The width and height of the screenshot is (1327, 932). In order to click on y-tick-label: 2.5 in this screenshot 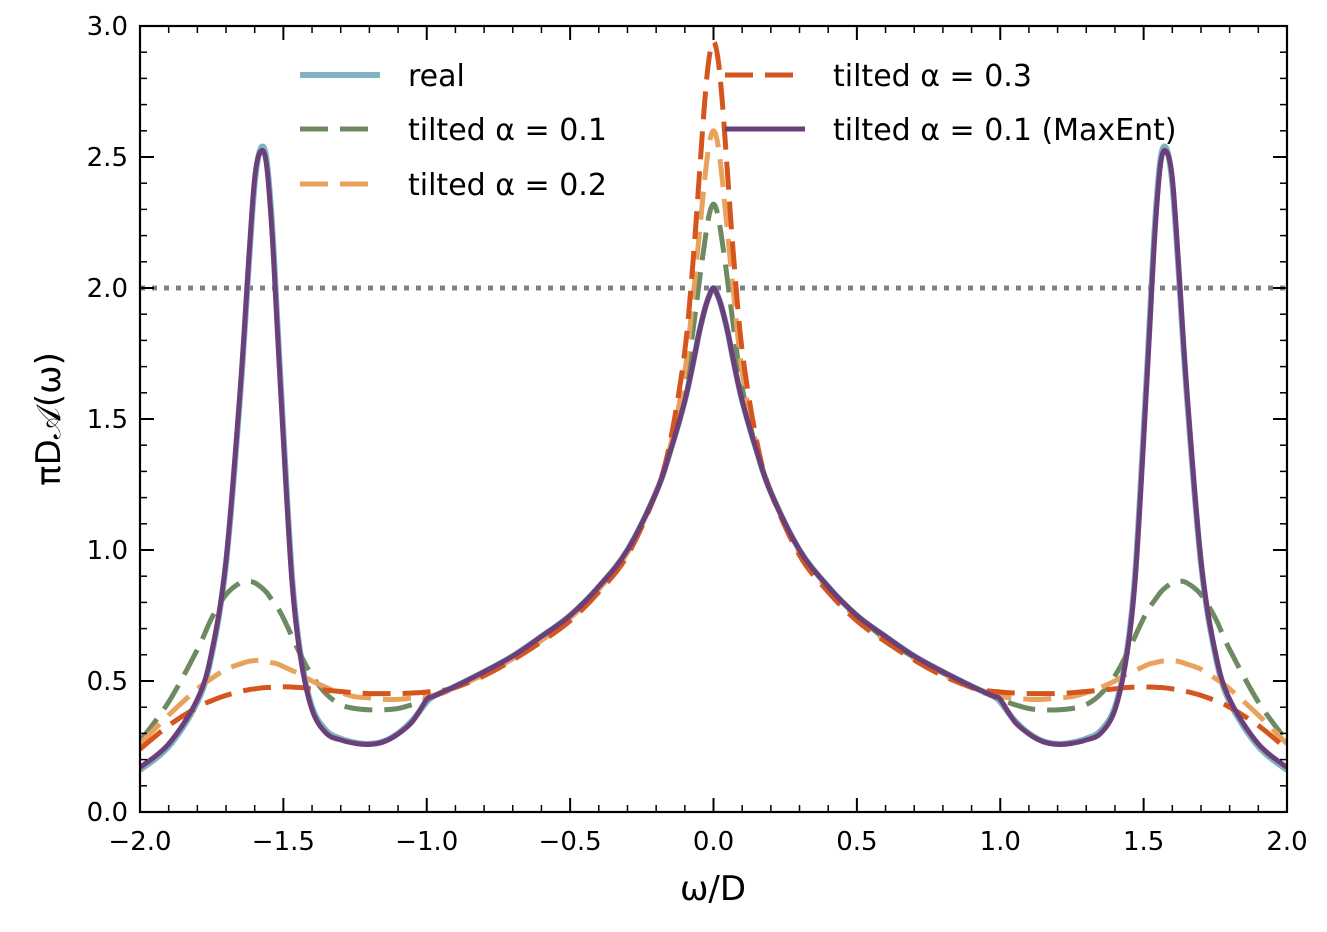, I will do `click(107, 158)`.